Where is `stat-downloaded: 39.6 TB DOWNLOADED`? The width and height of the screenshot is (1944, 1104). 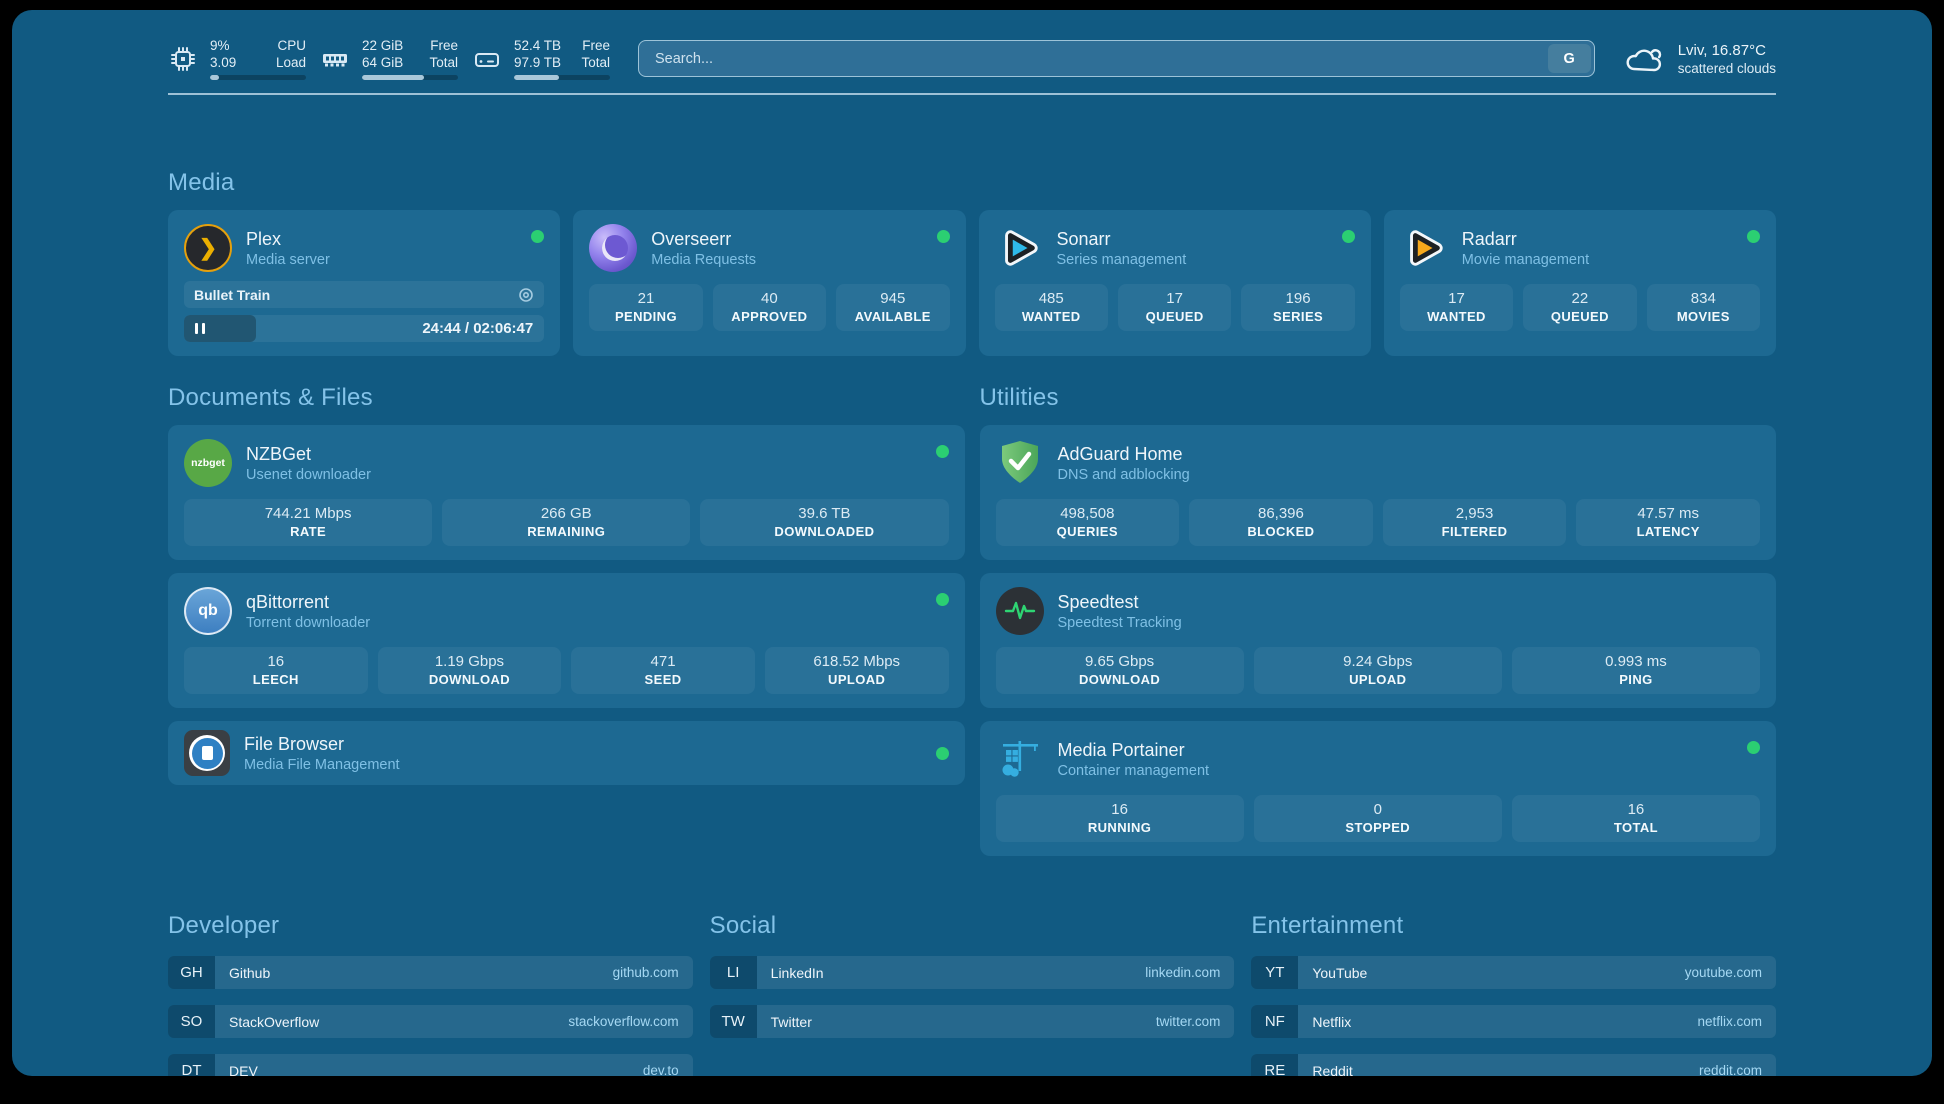 stat-downloaded: 39.6 TB DOWNLOADED is located at coordinates (824, 522).